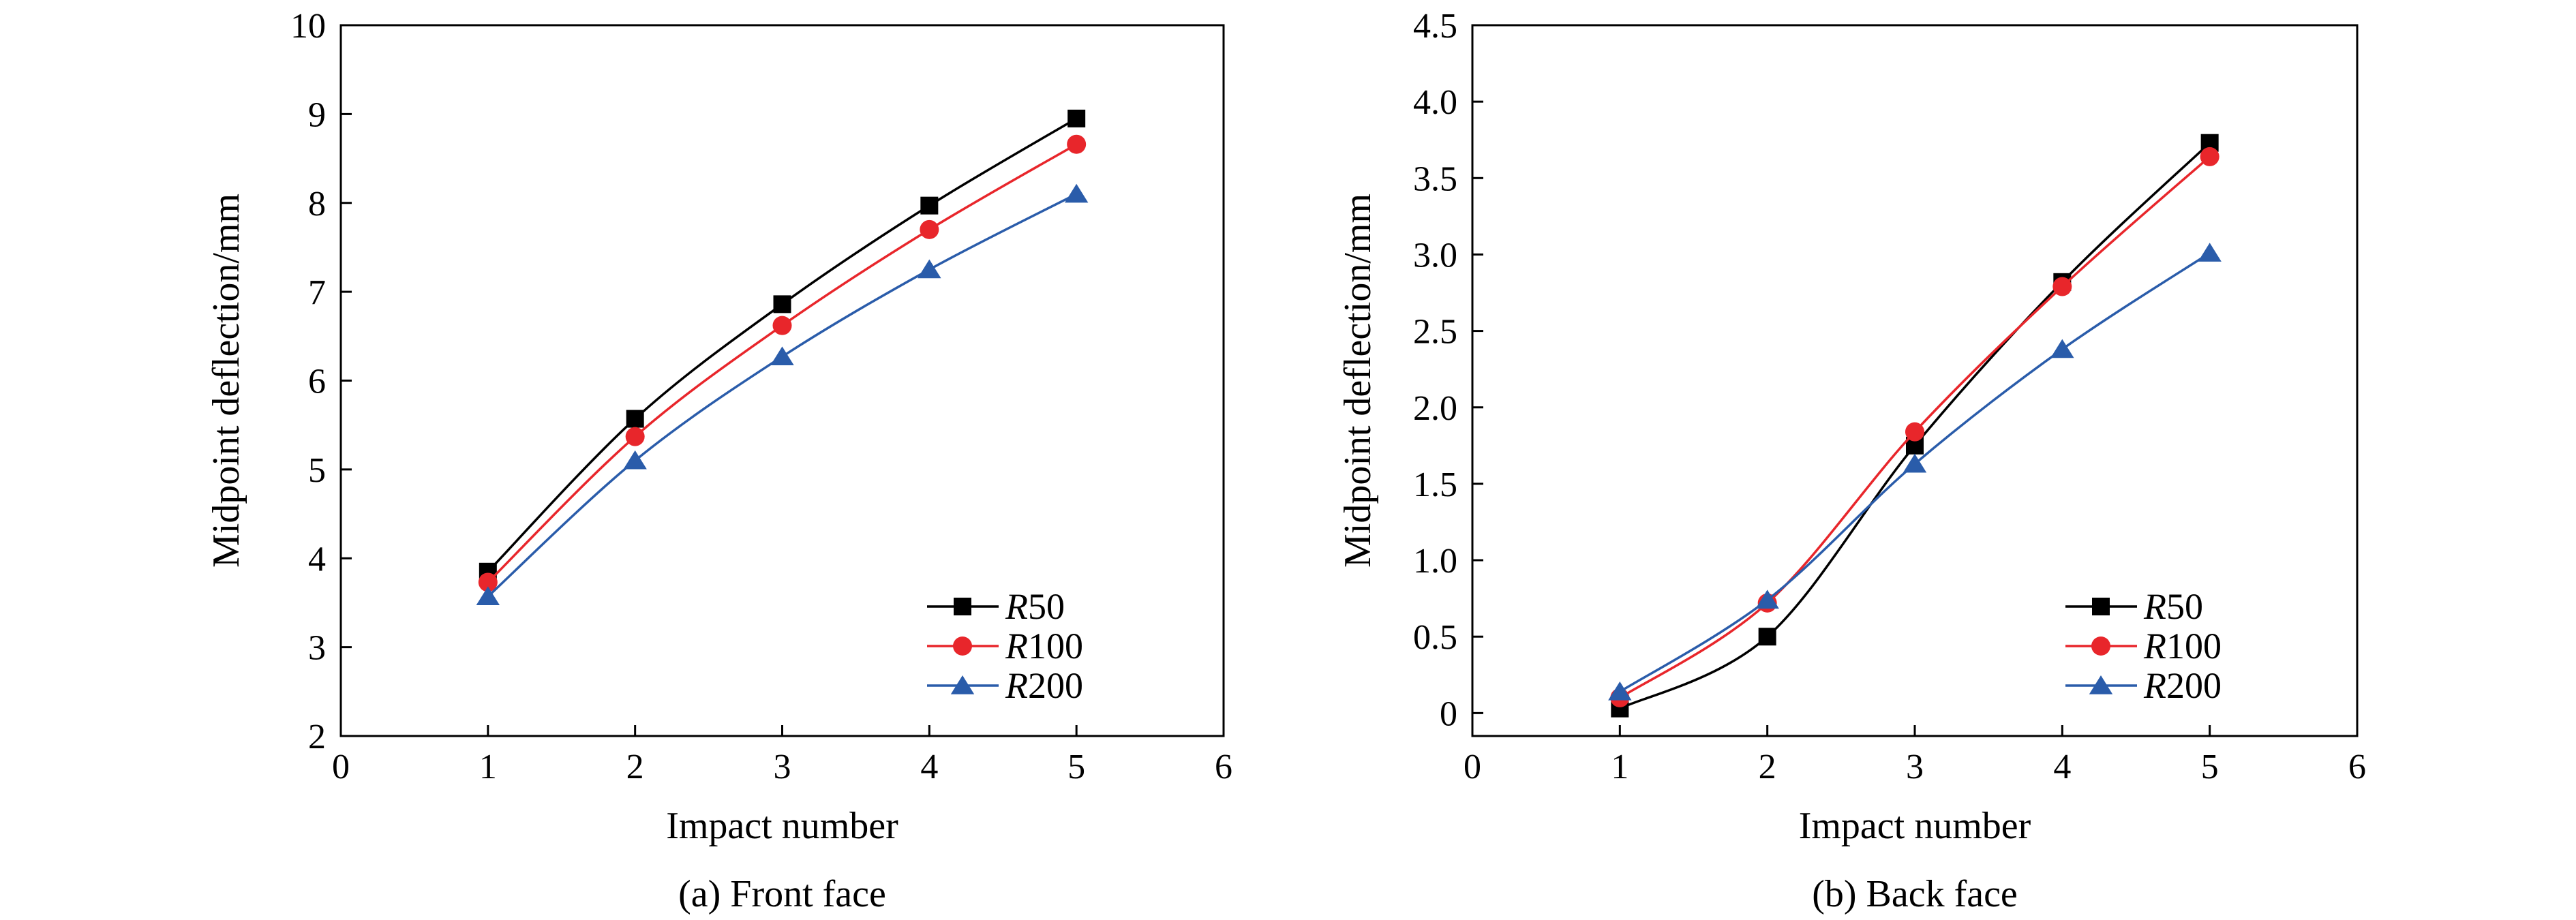 Image resolution: width=2576 pixels, height=920 pixels. Describe the element at coordinates (317, 559) in the screenshot. I see `y-tick-label: 4` at that location.